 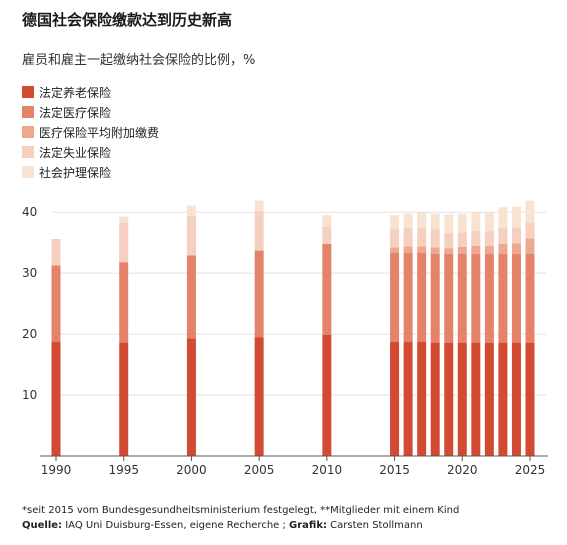 I want to click on legend-label: 法定医疗保险, so click(x=75, y=112).